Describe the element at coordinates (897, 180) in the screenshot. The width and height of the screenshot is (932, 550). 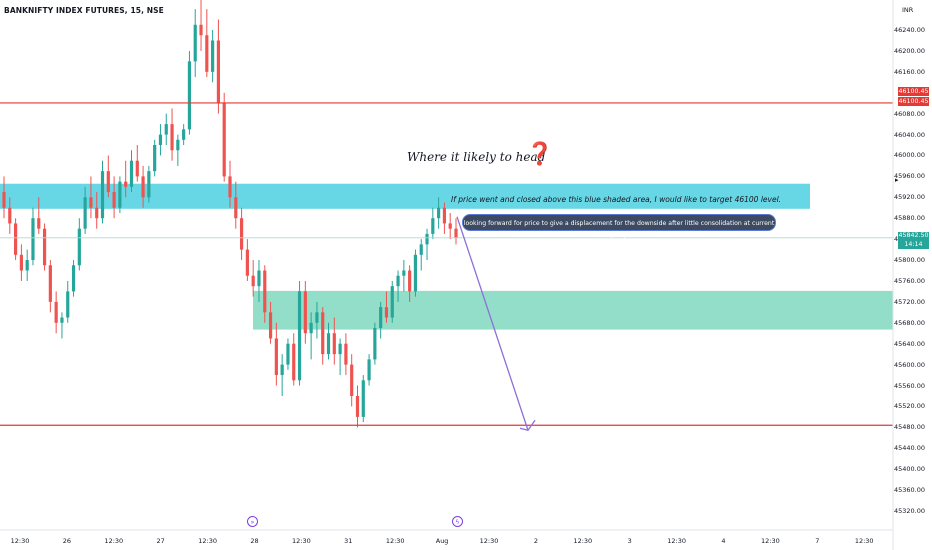
I see `chevron-right-icon: ▸` at that location.